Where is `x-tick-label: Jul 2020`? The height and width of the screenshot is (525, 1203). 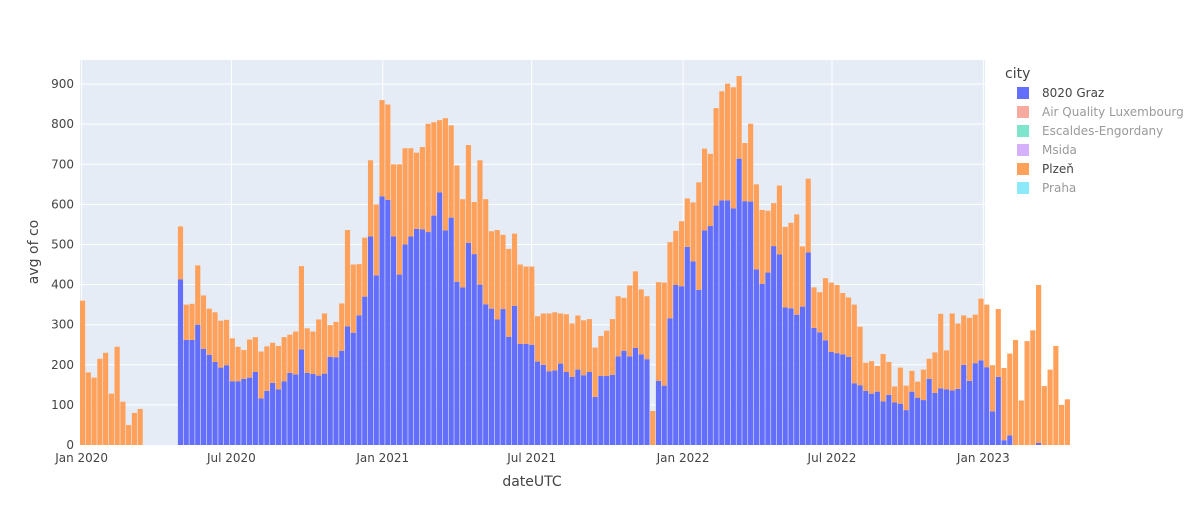
x-tick-label: Jul 2020 is located at coordinates (231, 458).